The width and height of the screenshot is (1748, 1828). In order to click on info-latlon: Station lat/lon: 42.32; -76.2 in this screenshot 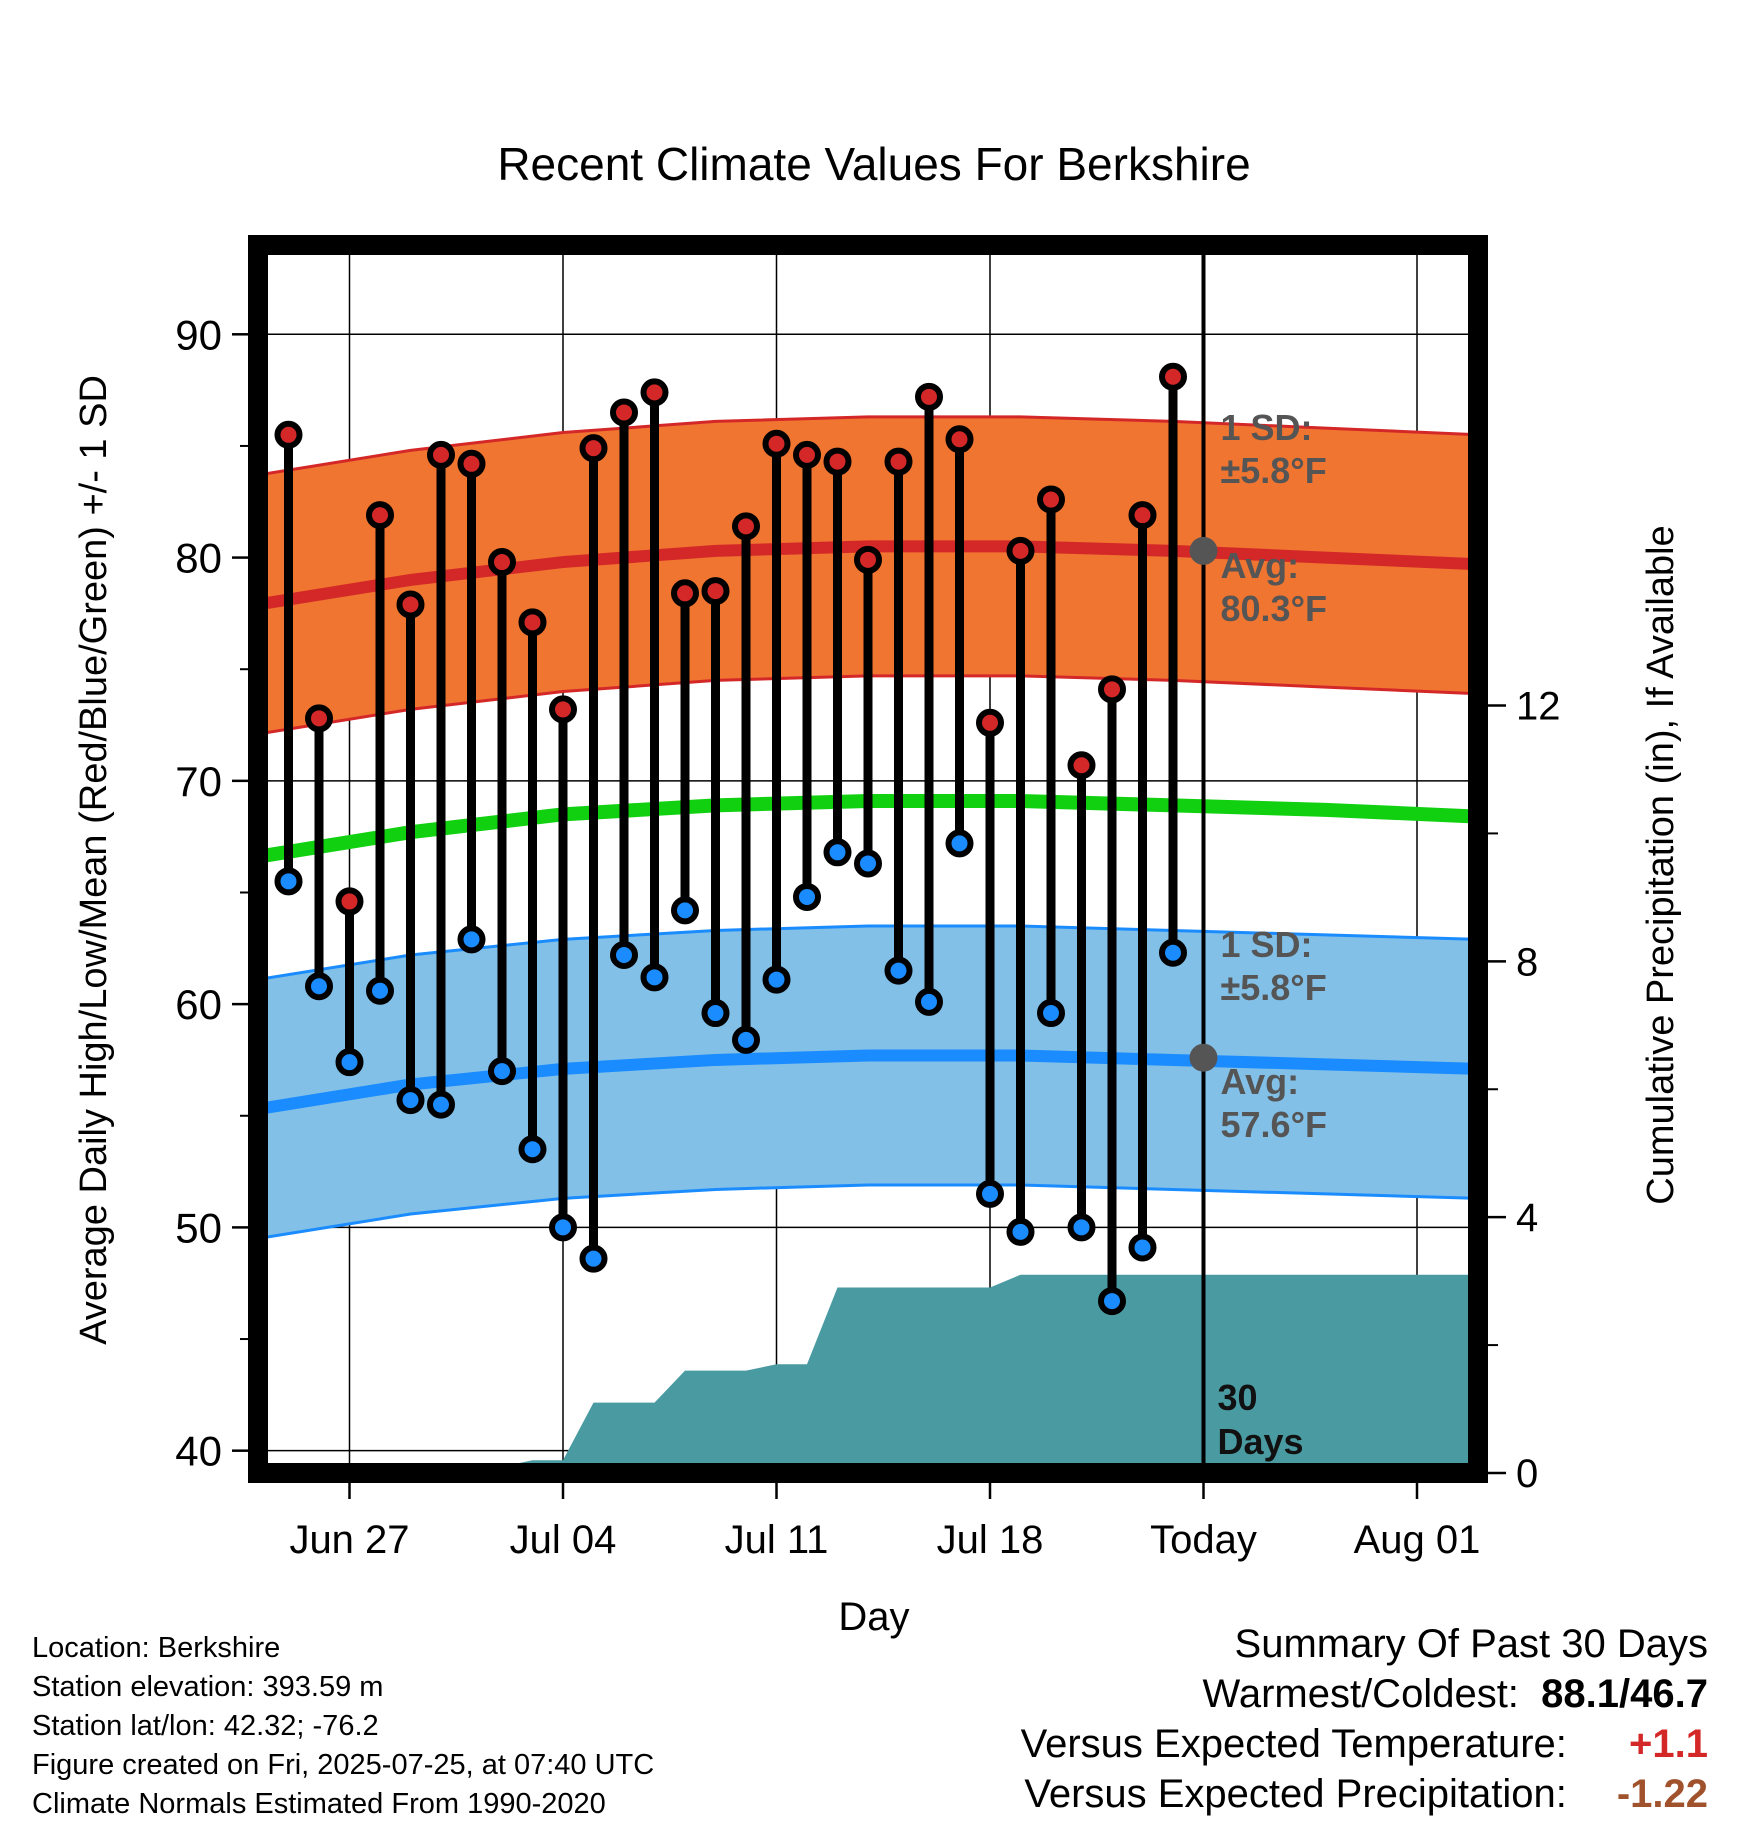, I will do `click(205, 1726)`.